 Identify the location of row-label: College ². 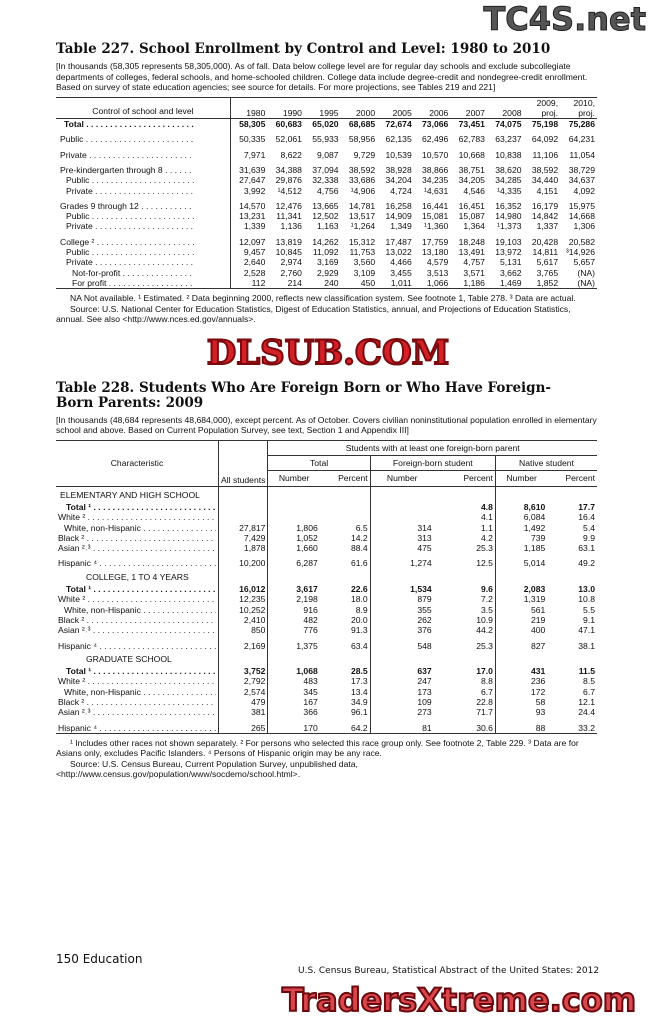
(143, 239).